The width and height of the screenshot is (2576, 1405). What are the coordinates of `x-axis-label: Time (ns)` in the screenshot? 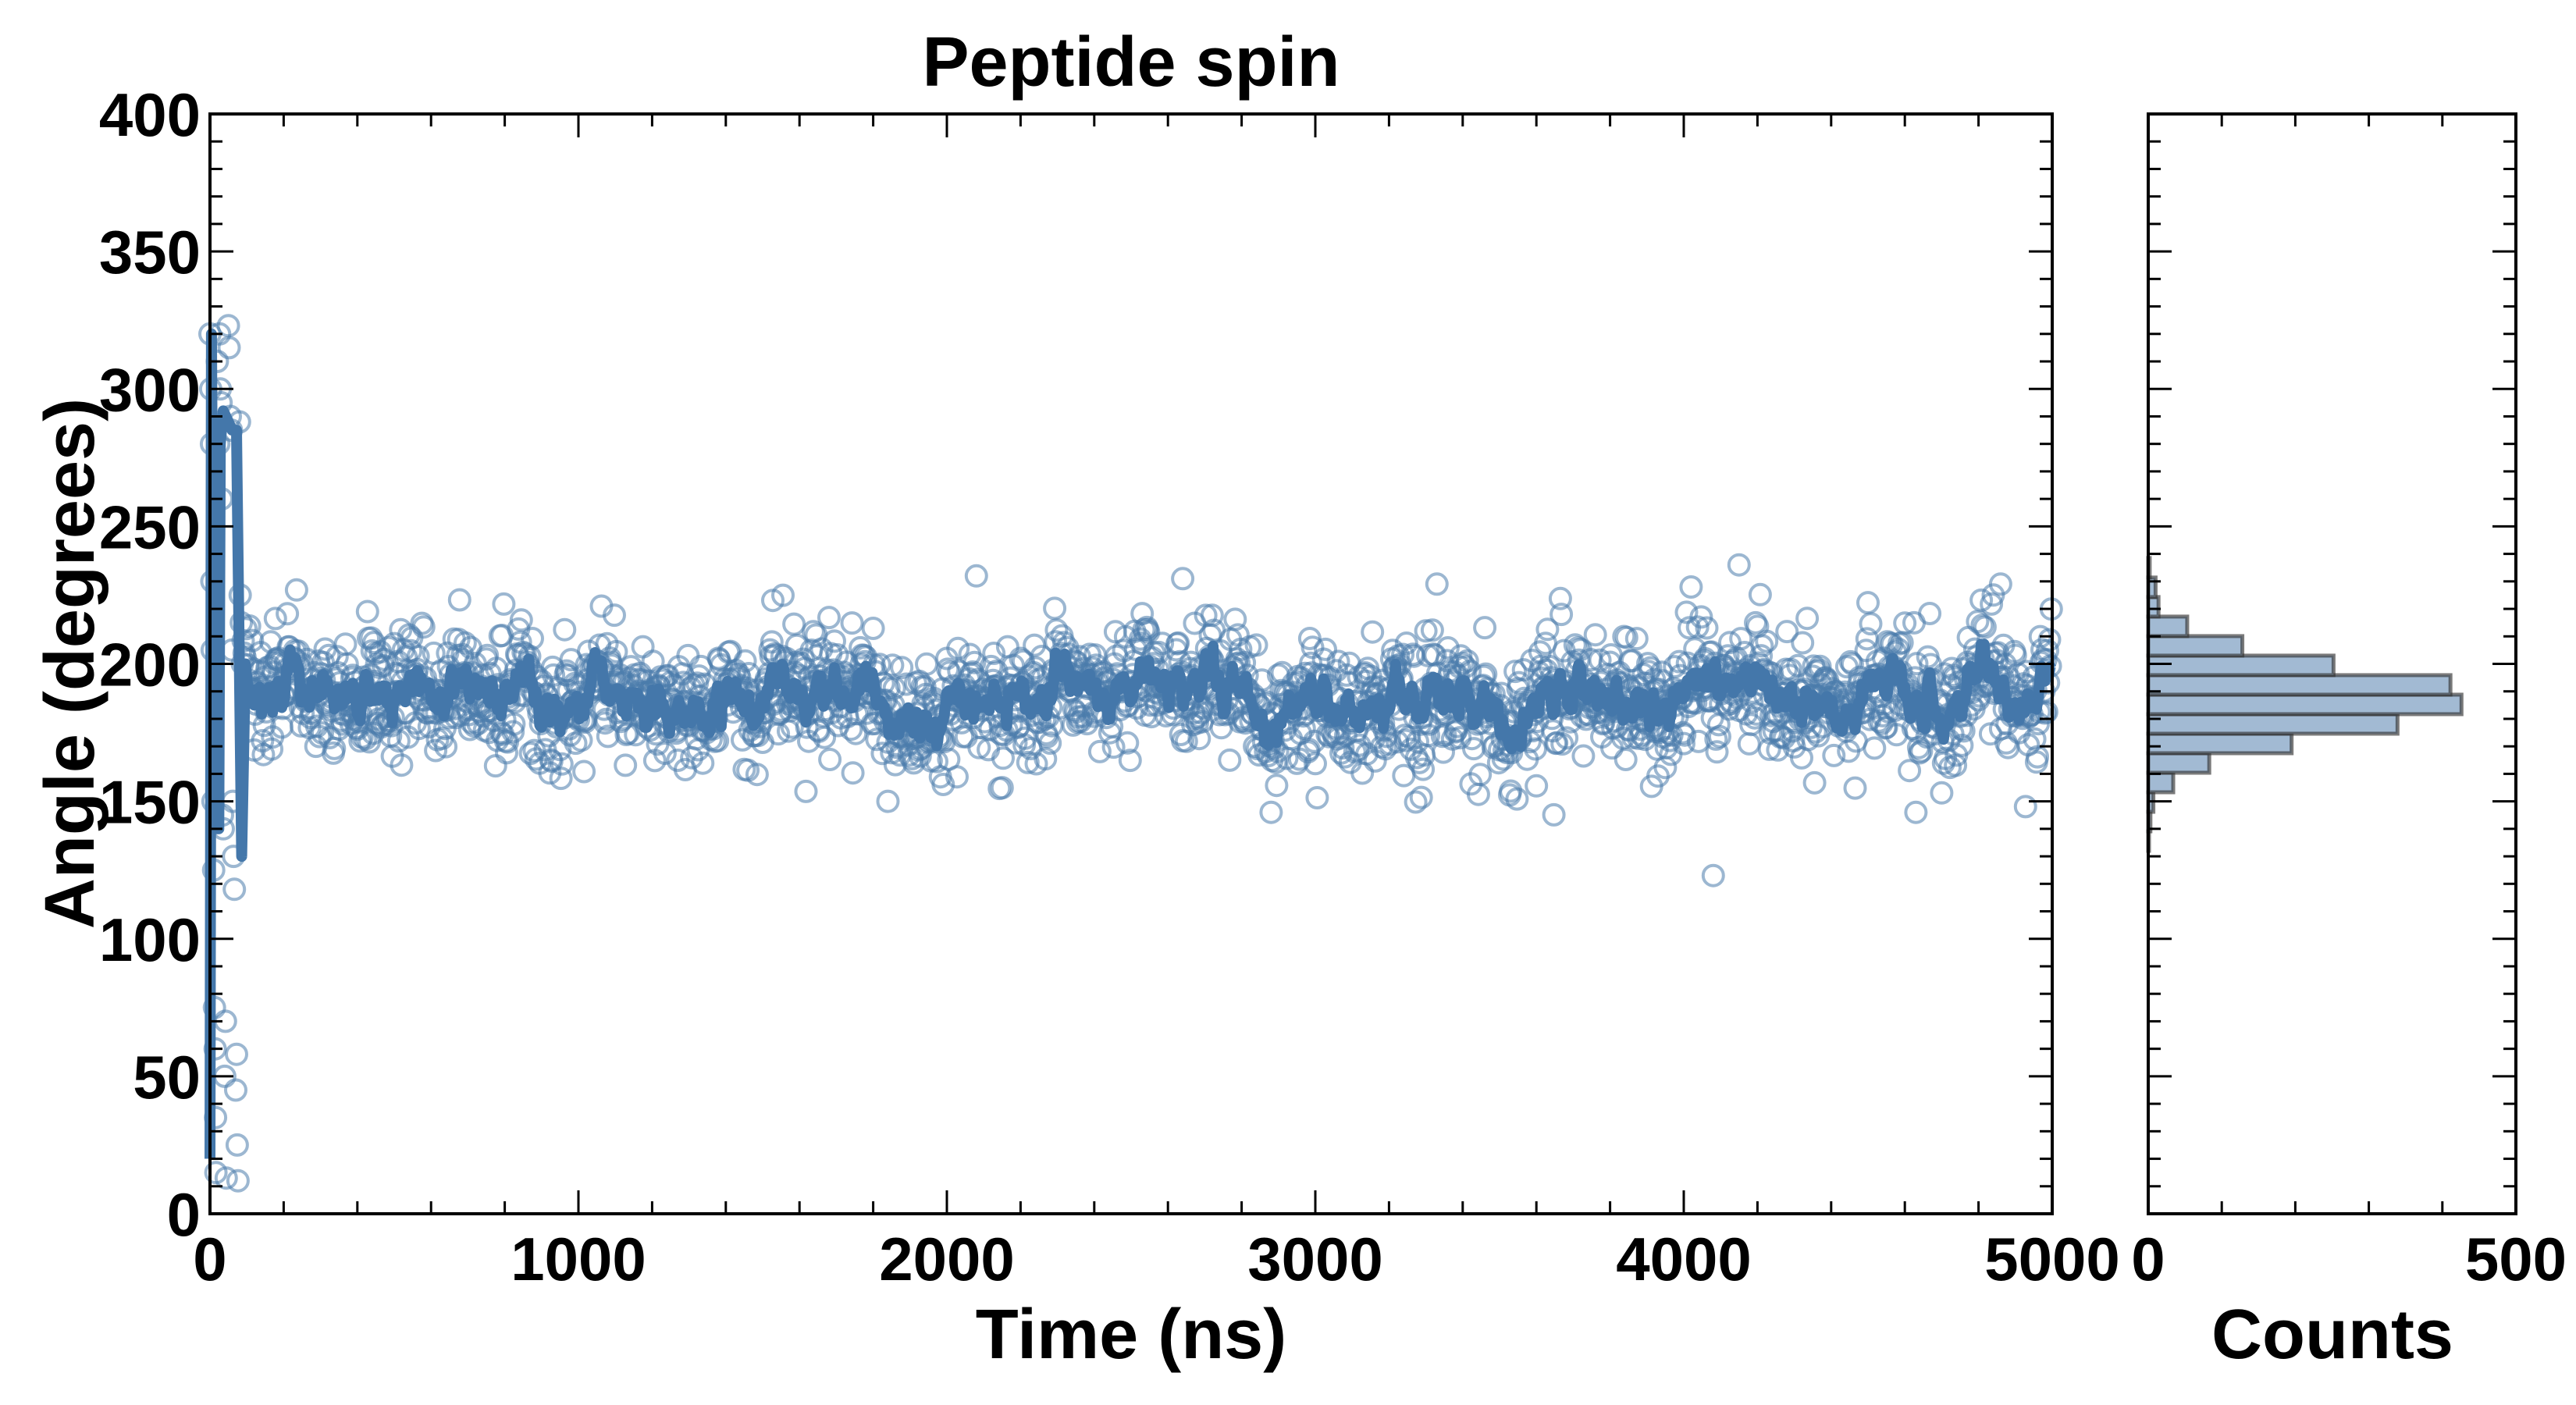 It's located at (1131, 1335).